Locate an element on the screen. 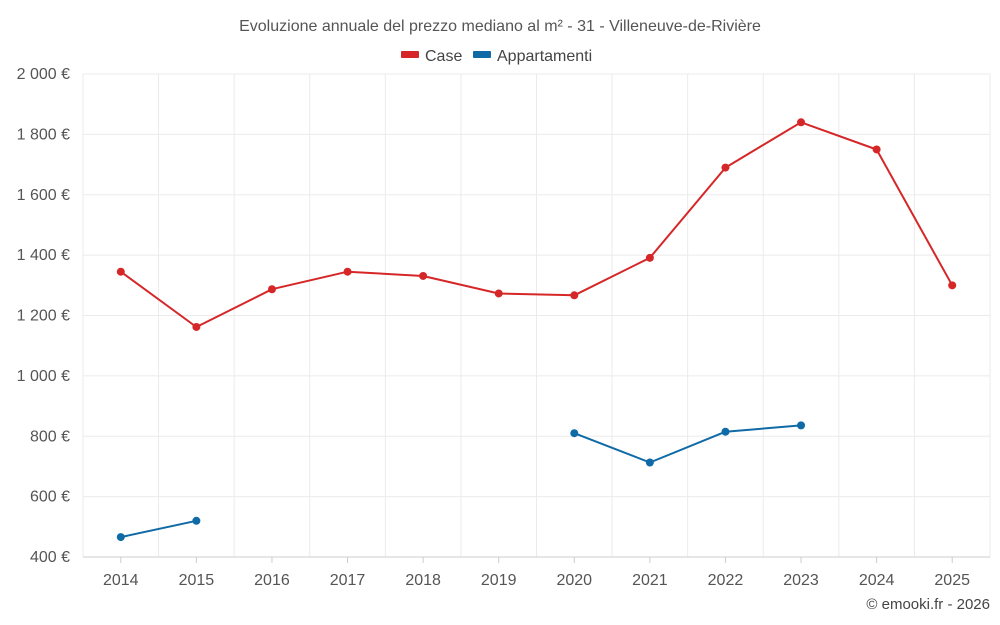  y-tick-label: 600 € is located at coordinates (50, 497).